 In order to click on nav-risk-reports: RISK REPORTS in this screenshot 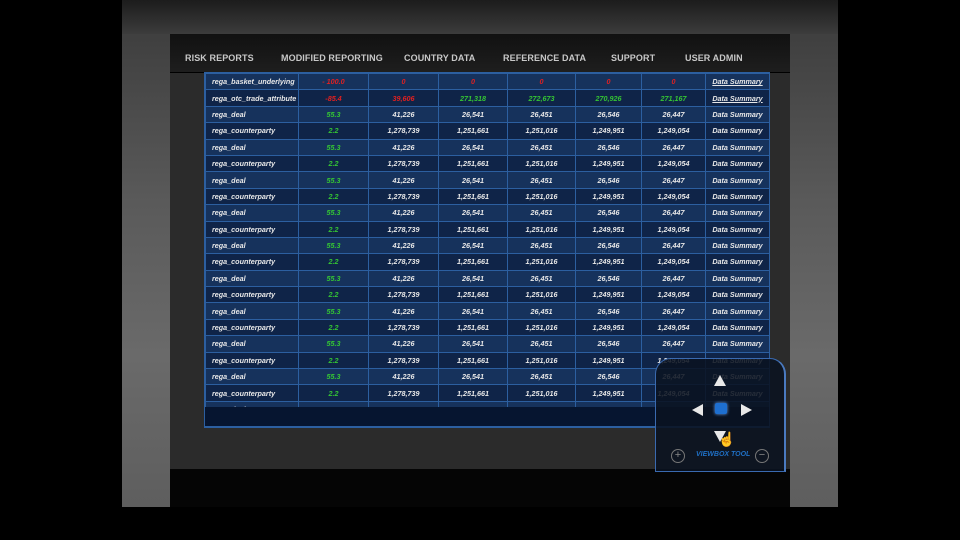, I will do `click(219, 58)`.